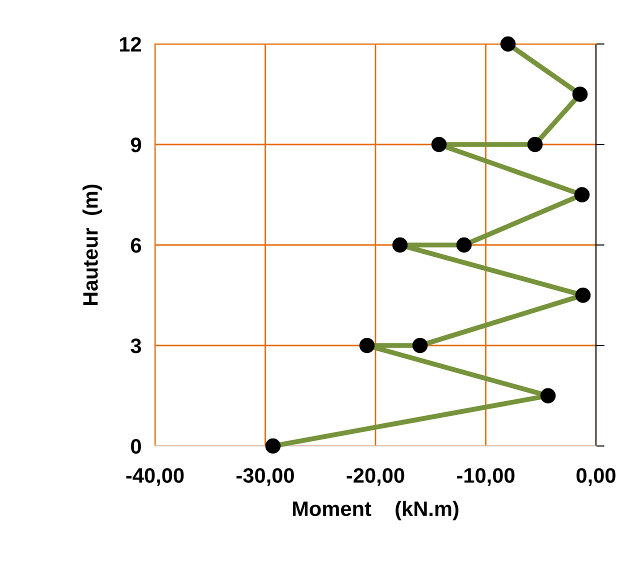  What do you see at coordinates (375, 477) in the screenshot?
I see `x-tick-label: -20,00` at bounding box center [375, 477].